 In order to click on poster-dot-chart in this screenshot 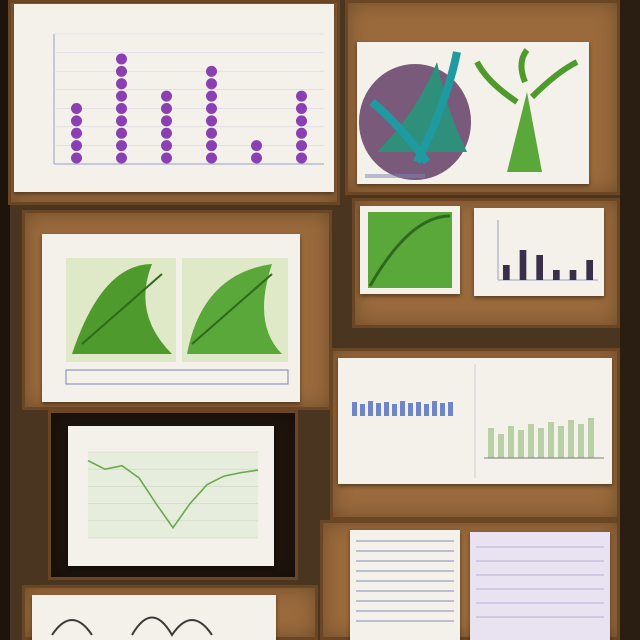, I will do `click(174, 98)`.